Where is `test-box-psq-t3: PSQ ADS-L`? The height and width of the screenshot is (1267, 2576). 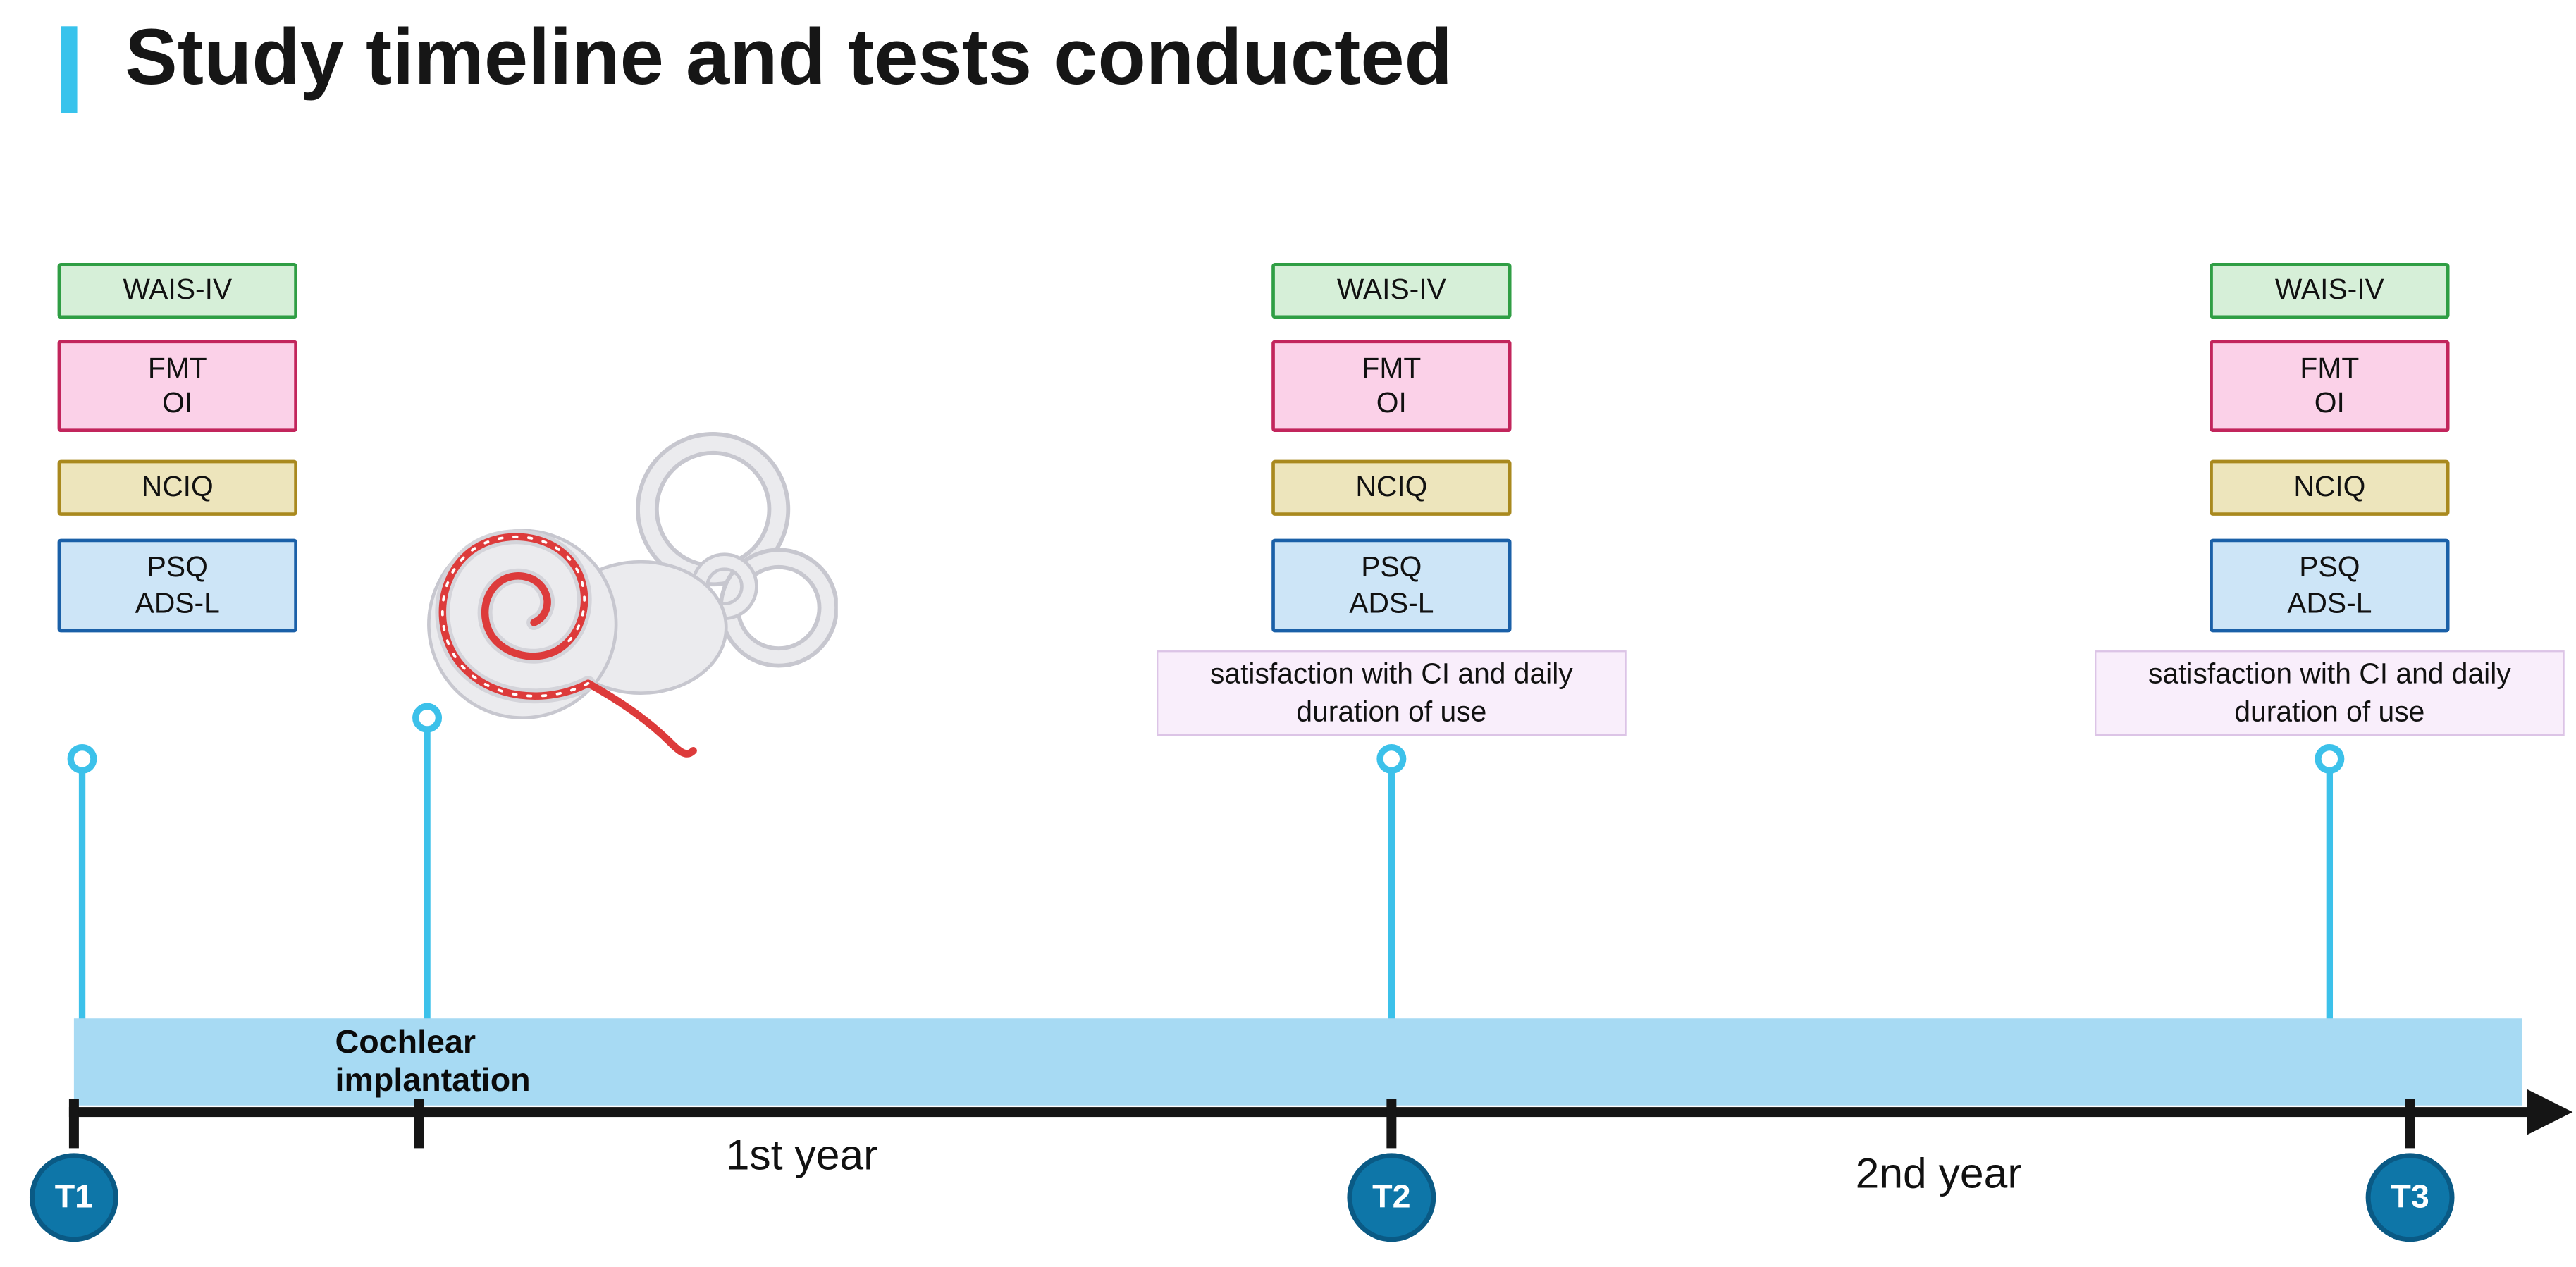 test-box-psq-t3: PSQ ADS-L is located at coordinates (2330, 585).